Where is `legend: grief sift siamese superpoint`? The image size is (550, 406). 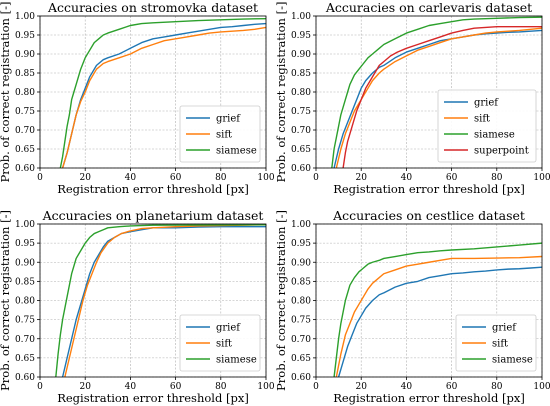 legend: grief sift siamese superpoint is located at coordinates (487, 126).